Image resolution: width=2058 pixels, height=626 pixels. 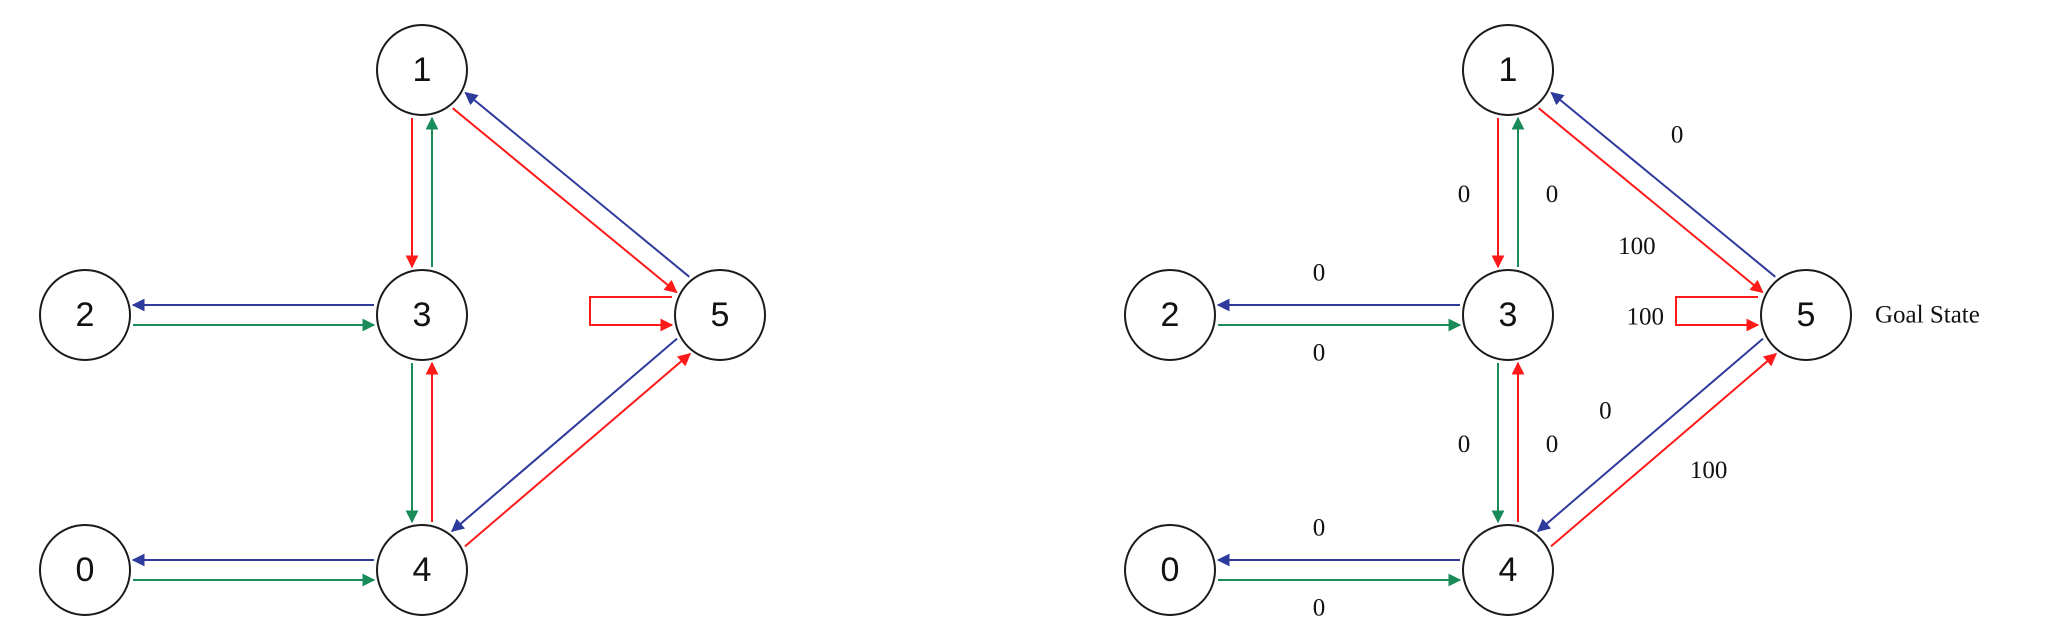 I want to click on right-node-label-1: 1, so click(x=1508, y=70).